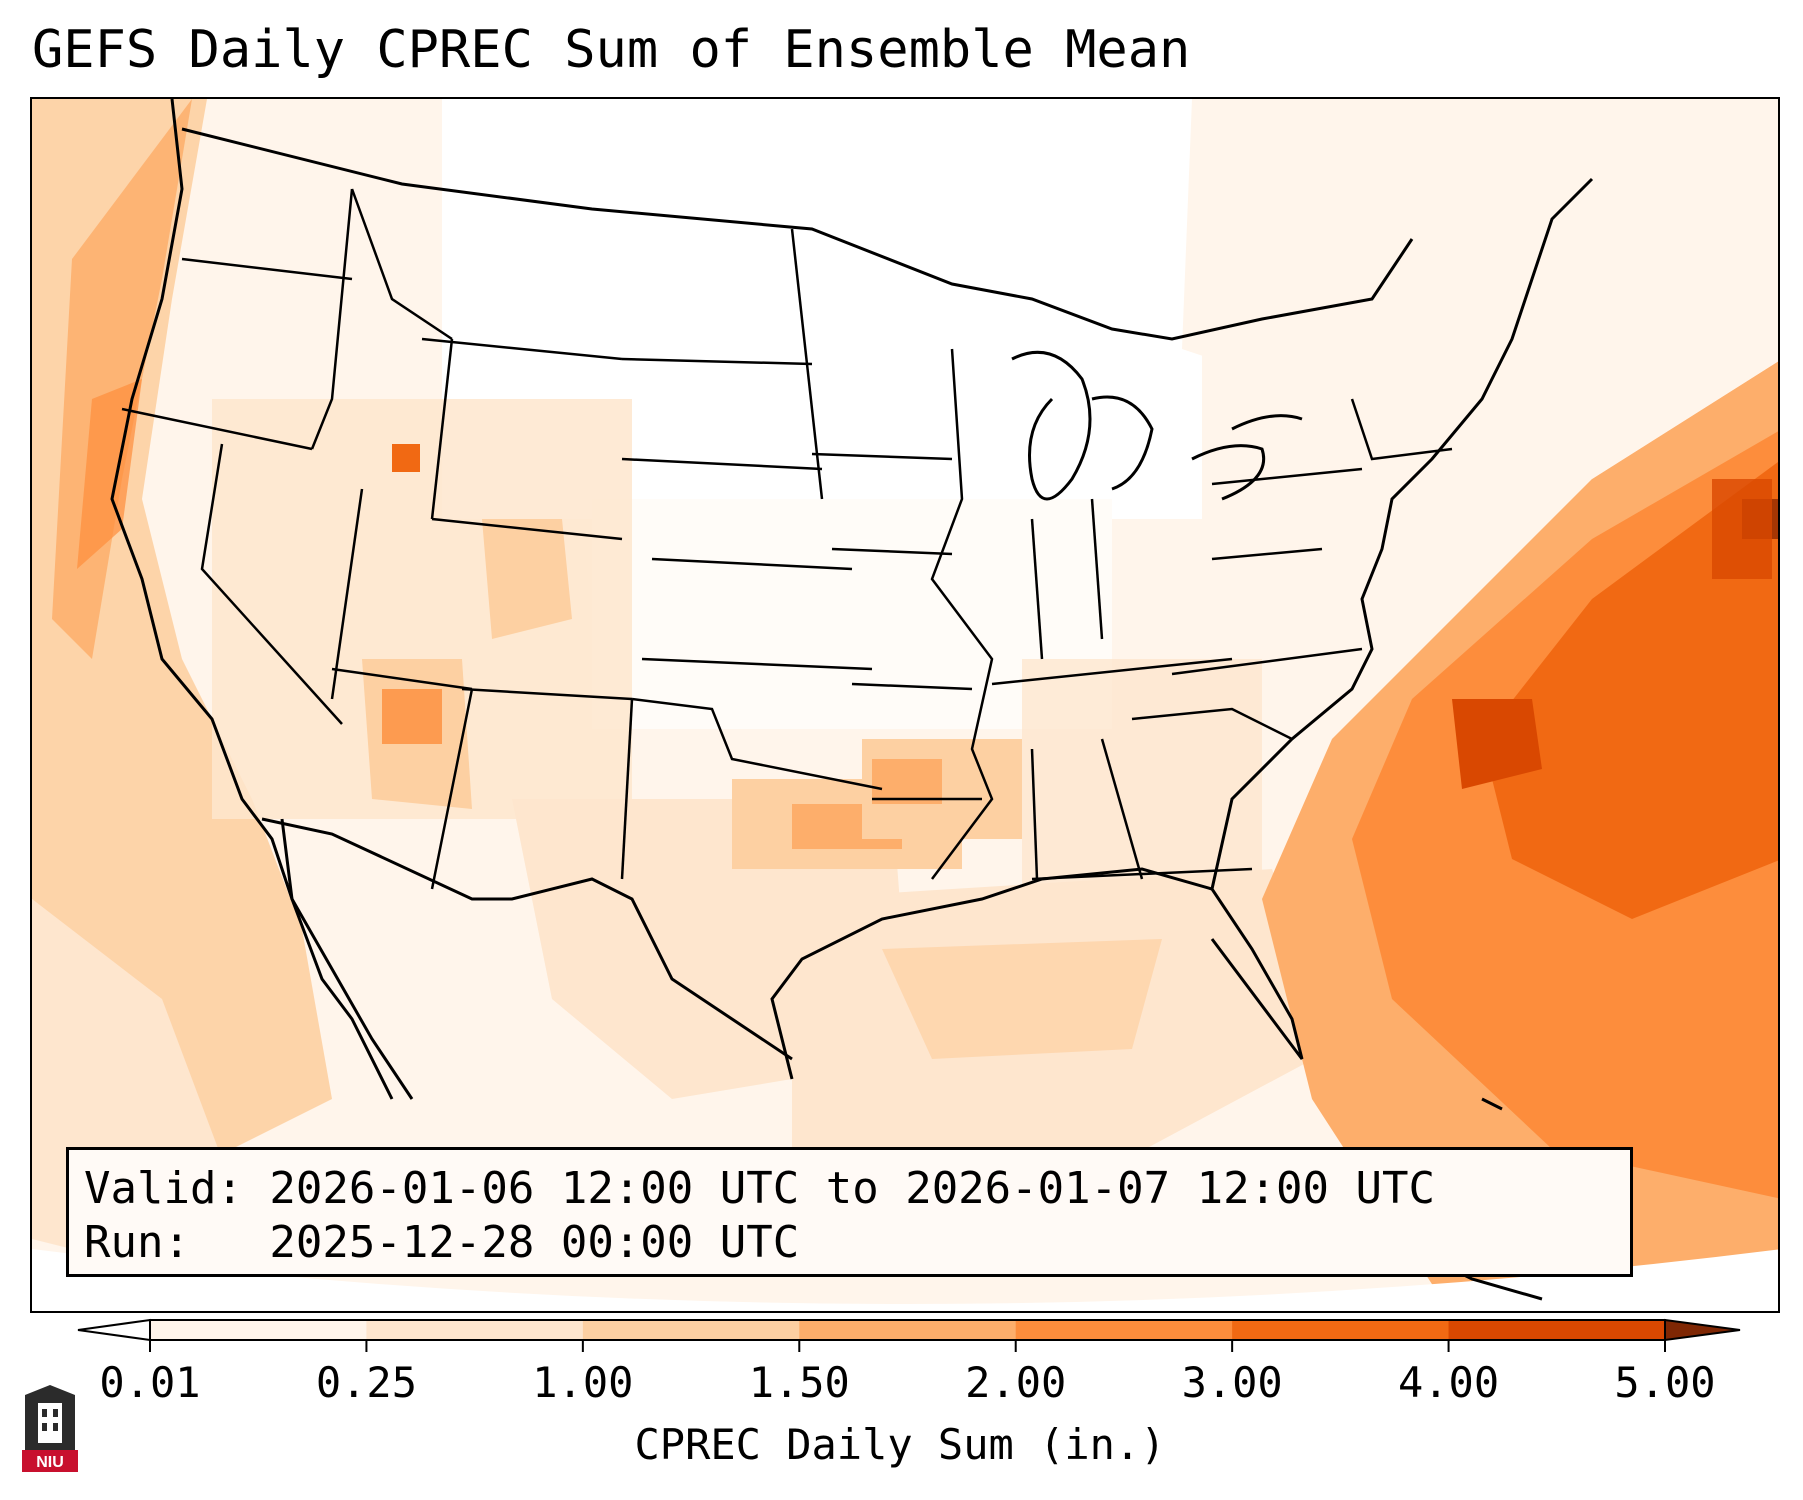 This screenshot has width=1803, height=1500. Describe the element at coordinates (527, 579) in the screenshot. I see `colorado-precip` at that location.